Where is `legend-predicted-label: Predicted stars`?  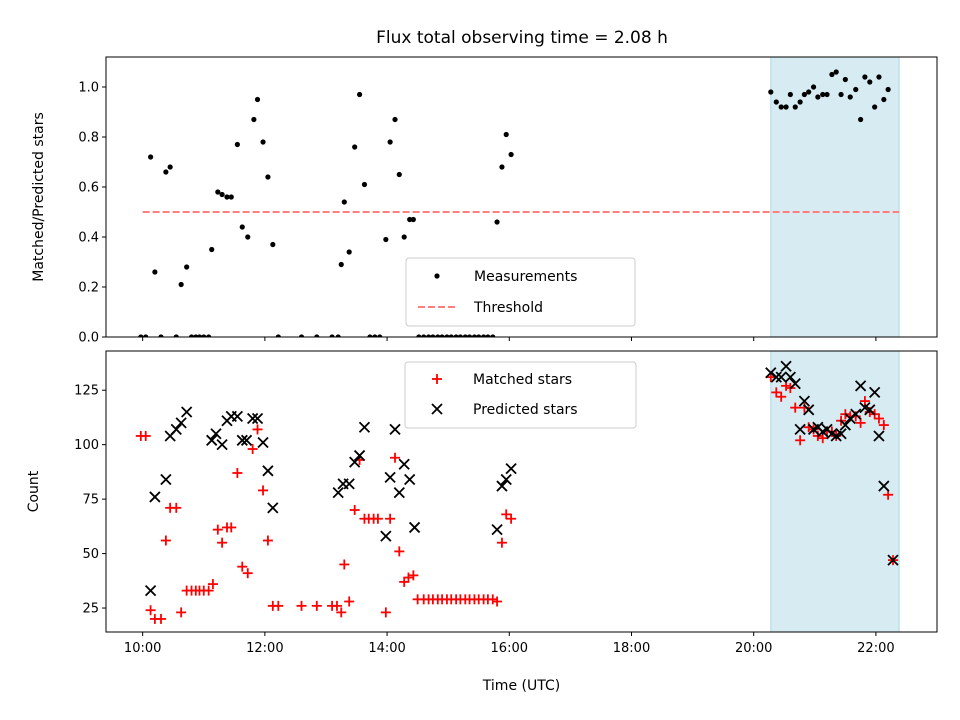
legend-predicted-label: Predicted stars is located at coordinates (525, 410).